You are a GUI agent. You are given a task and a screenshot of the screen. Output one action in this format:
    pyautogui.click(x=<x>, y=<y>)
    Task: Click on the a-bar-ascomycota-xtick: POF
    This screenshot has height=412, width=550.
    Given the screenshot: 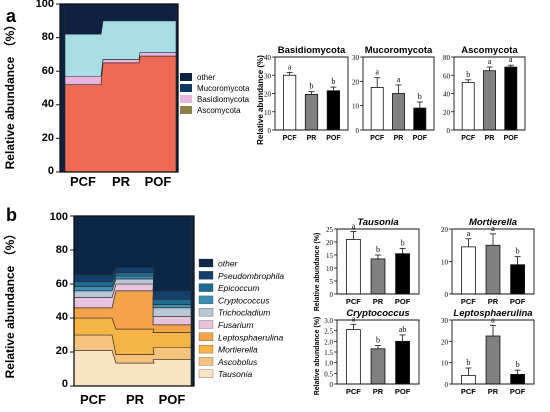 What is the action you would take?
    pyautogui.click(x=511, y=138)
    